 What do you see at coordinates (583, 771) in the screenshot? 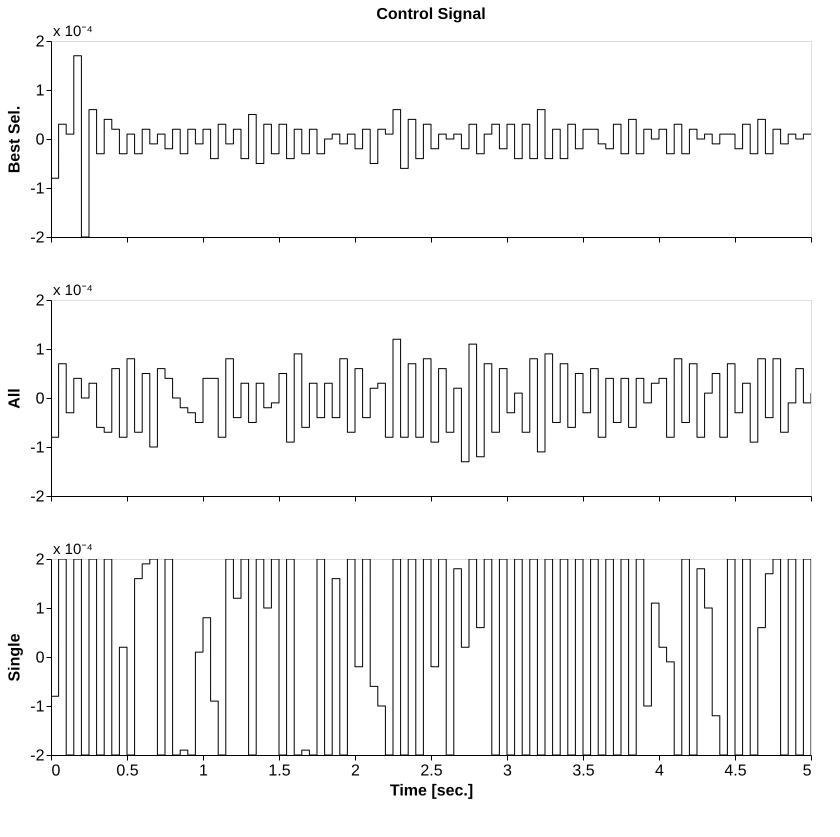
I see `x-tick-label: 3.5` at bounding box center [583, 771].